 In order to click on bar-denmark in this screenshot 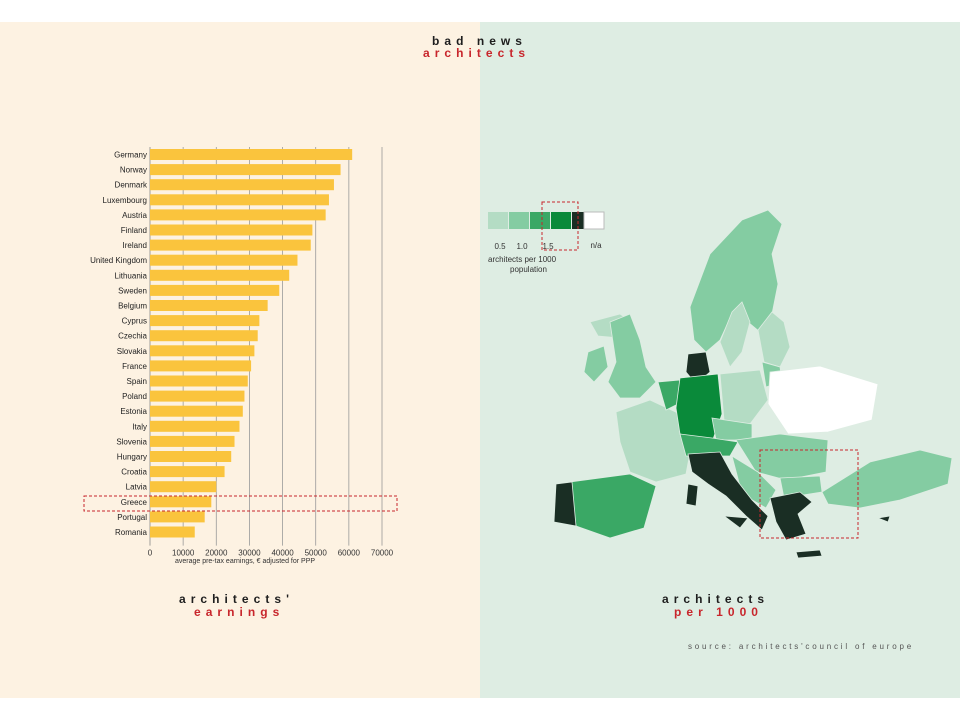, I will do `click(242, 185)`.